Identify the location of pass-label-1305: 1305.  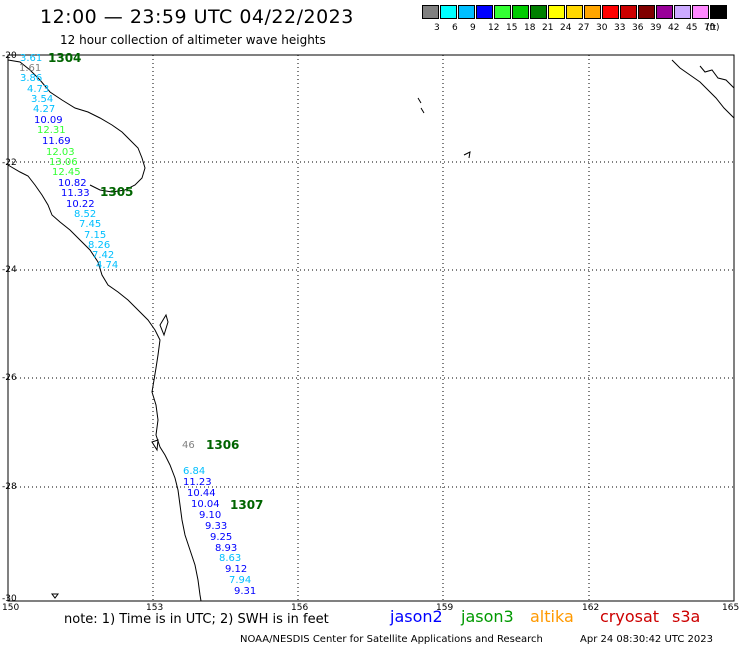
(117, 192).